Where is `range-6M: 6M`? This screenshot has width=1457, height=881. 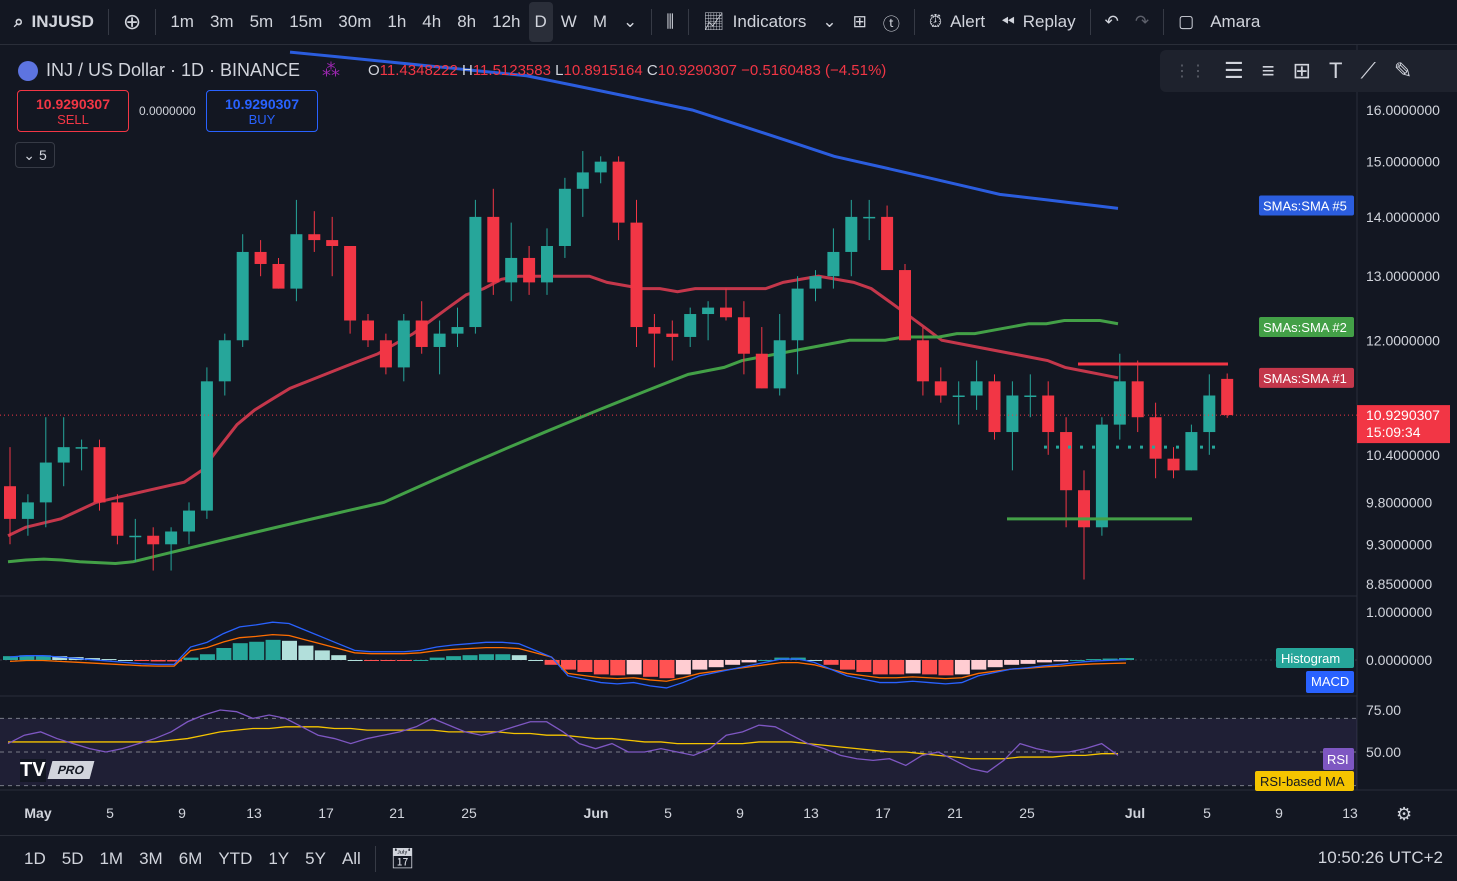
range-6M: 6M is located at coordinates (190, 858).